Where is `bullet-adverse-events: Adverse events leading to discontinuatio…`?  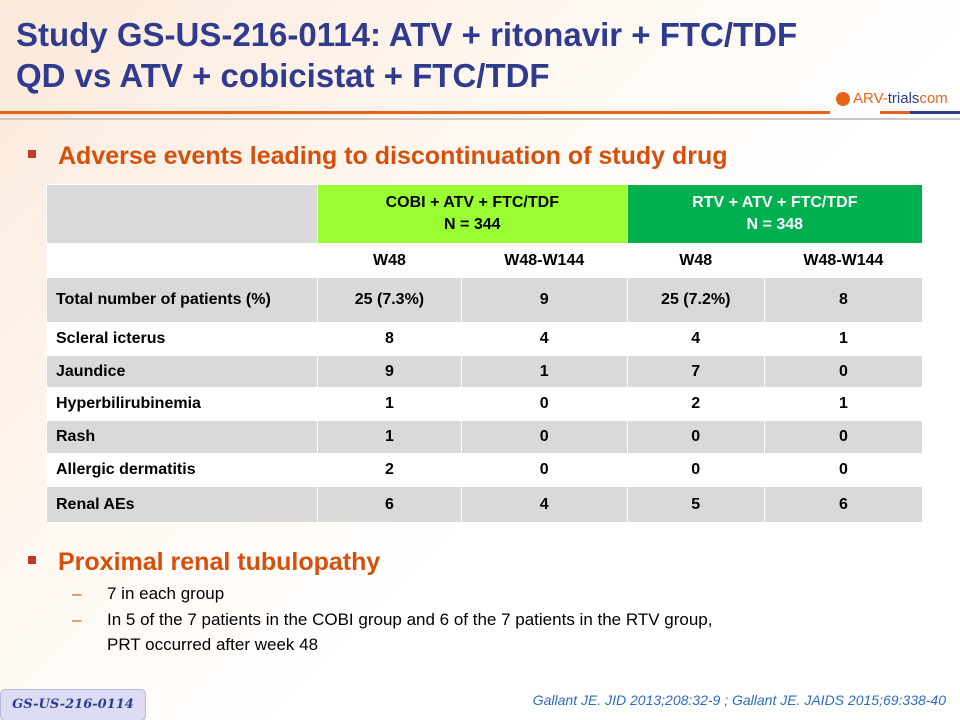 bullet-adverse-events: Adverse events leading to discontinuatio… is located at coordinates (378, 156).